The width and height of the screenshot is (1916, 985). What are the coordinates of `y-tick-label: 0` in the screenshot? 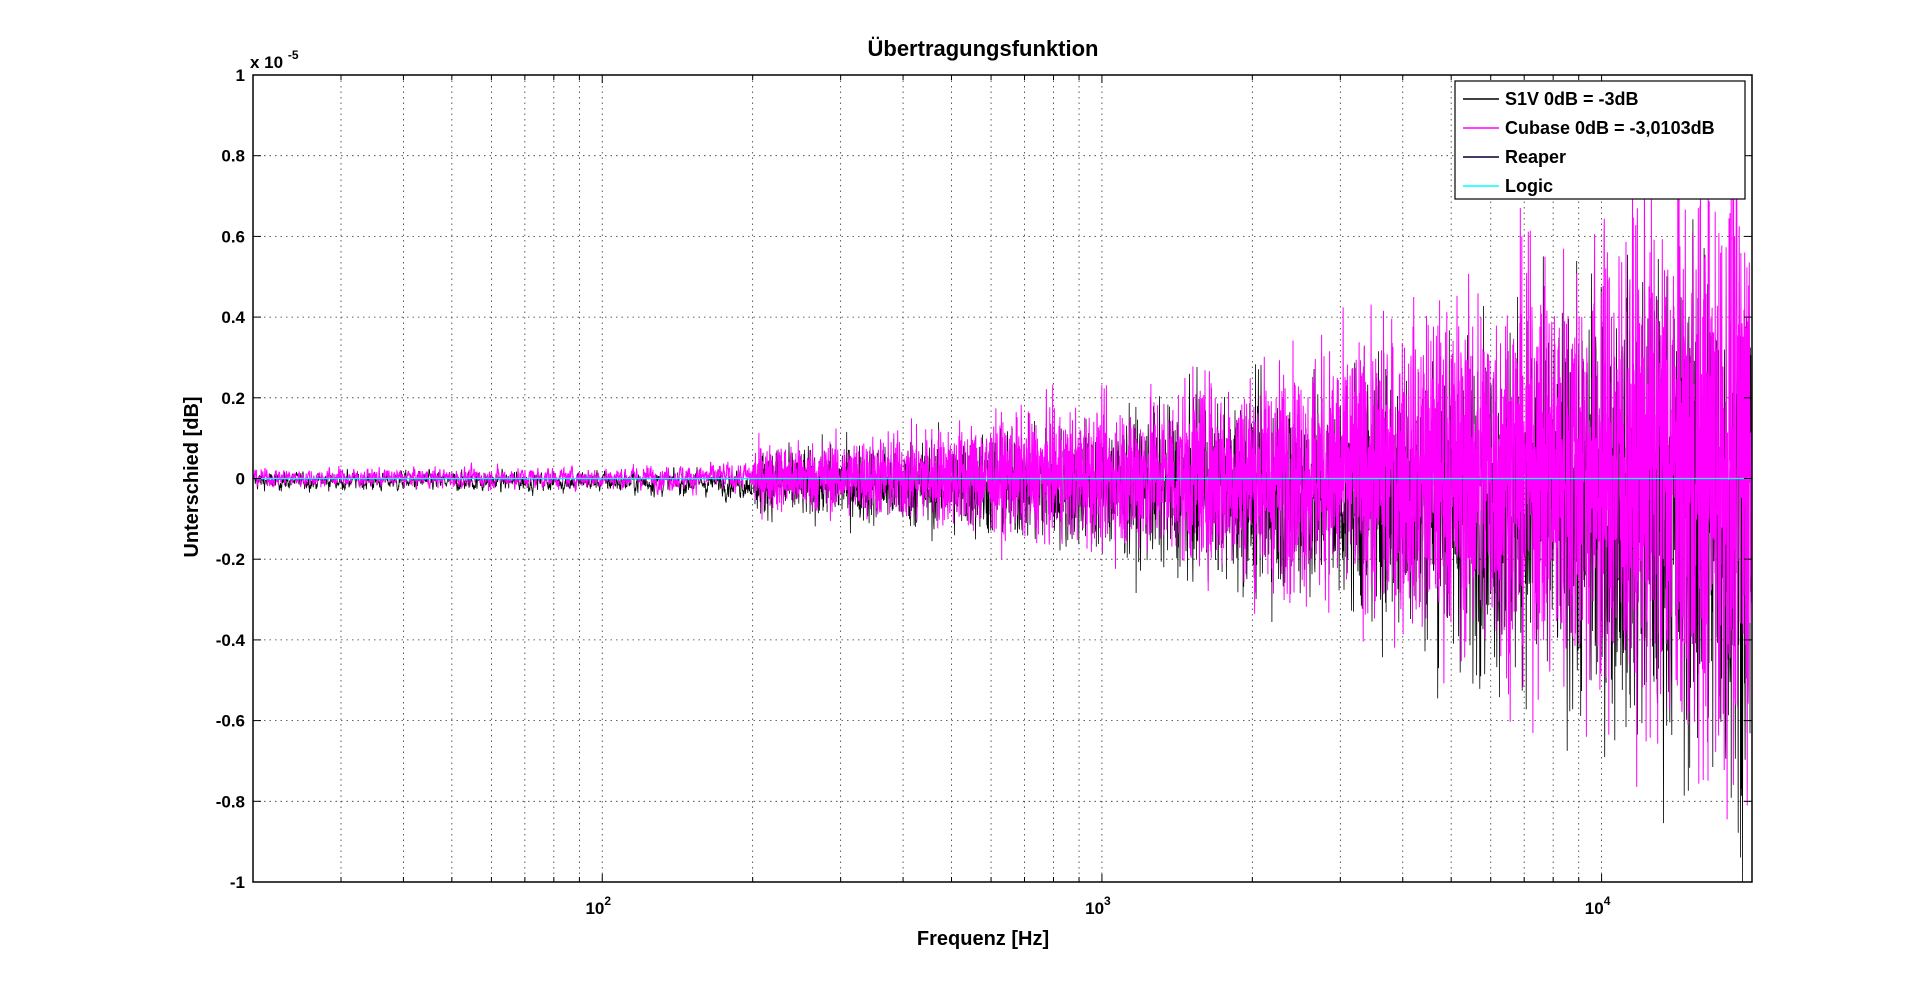 It's located at (240, 479).